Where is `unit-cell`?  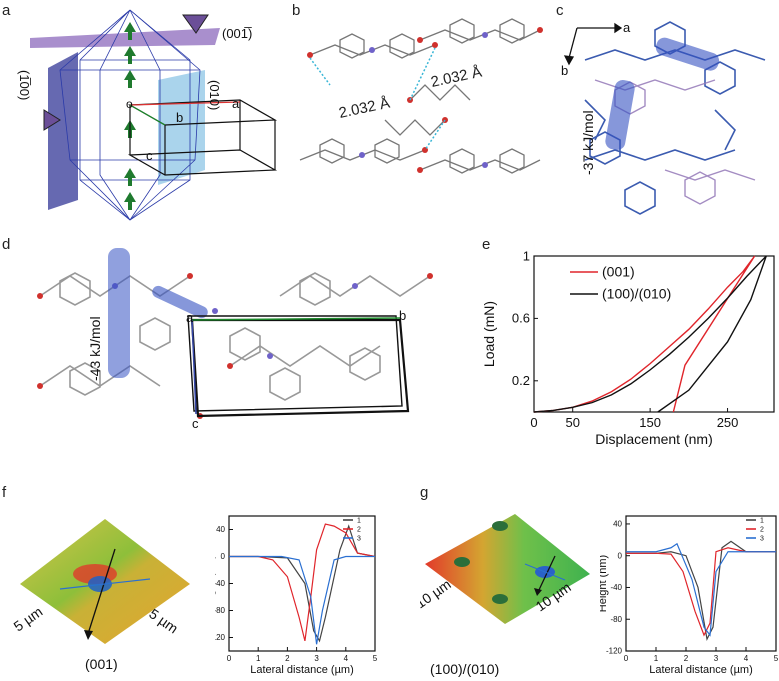
unit-cell is located at coordinates (202, 137).